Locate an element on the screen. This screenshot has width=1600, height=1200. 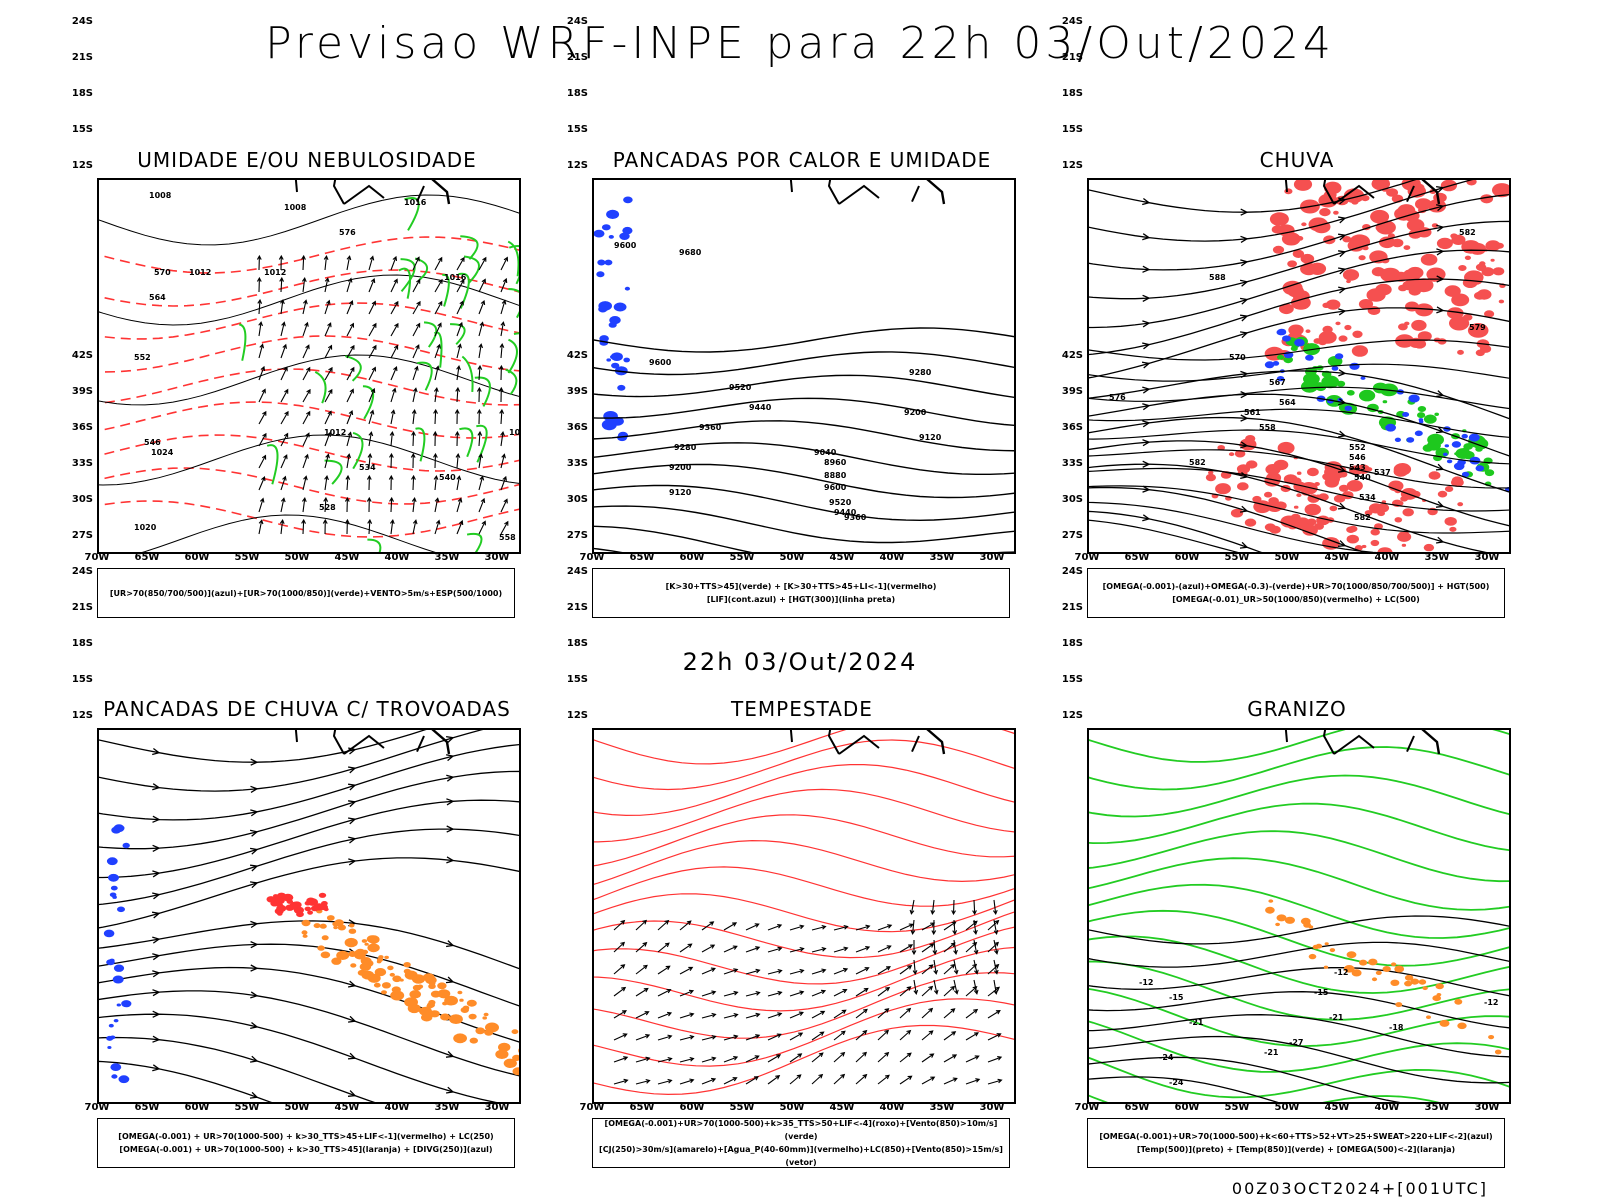
contour-label: 9280 is located at coordinates (920, 372).